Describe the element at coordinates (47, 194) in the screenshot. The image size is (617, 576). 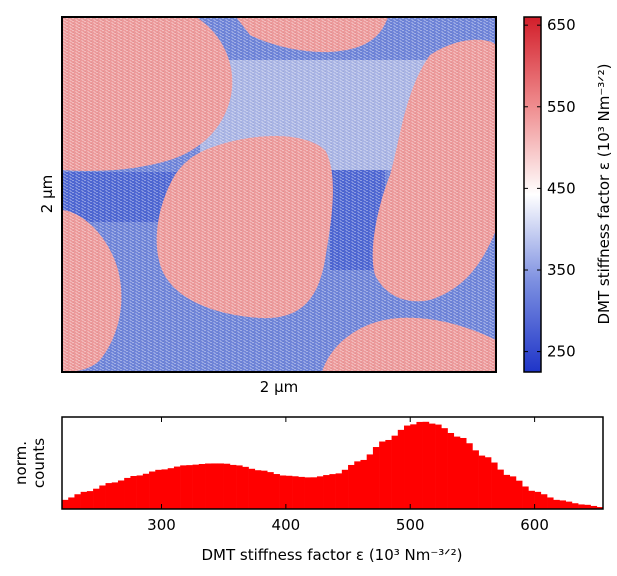
I see `map-ylabel: 2 μm` at that location.